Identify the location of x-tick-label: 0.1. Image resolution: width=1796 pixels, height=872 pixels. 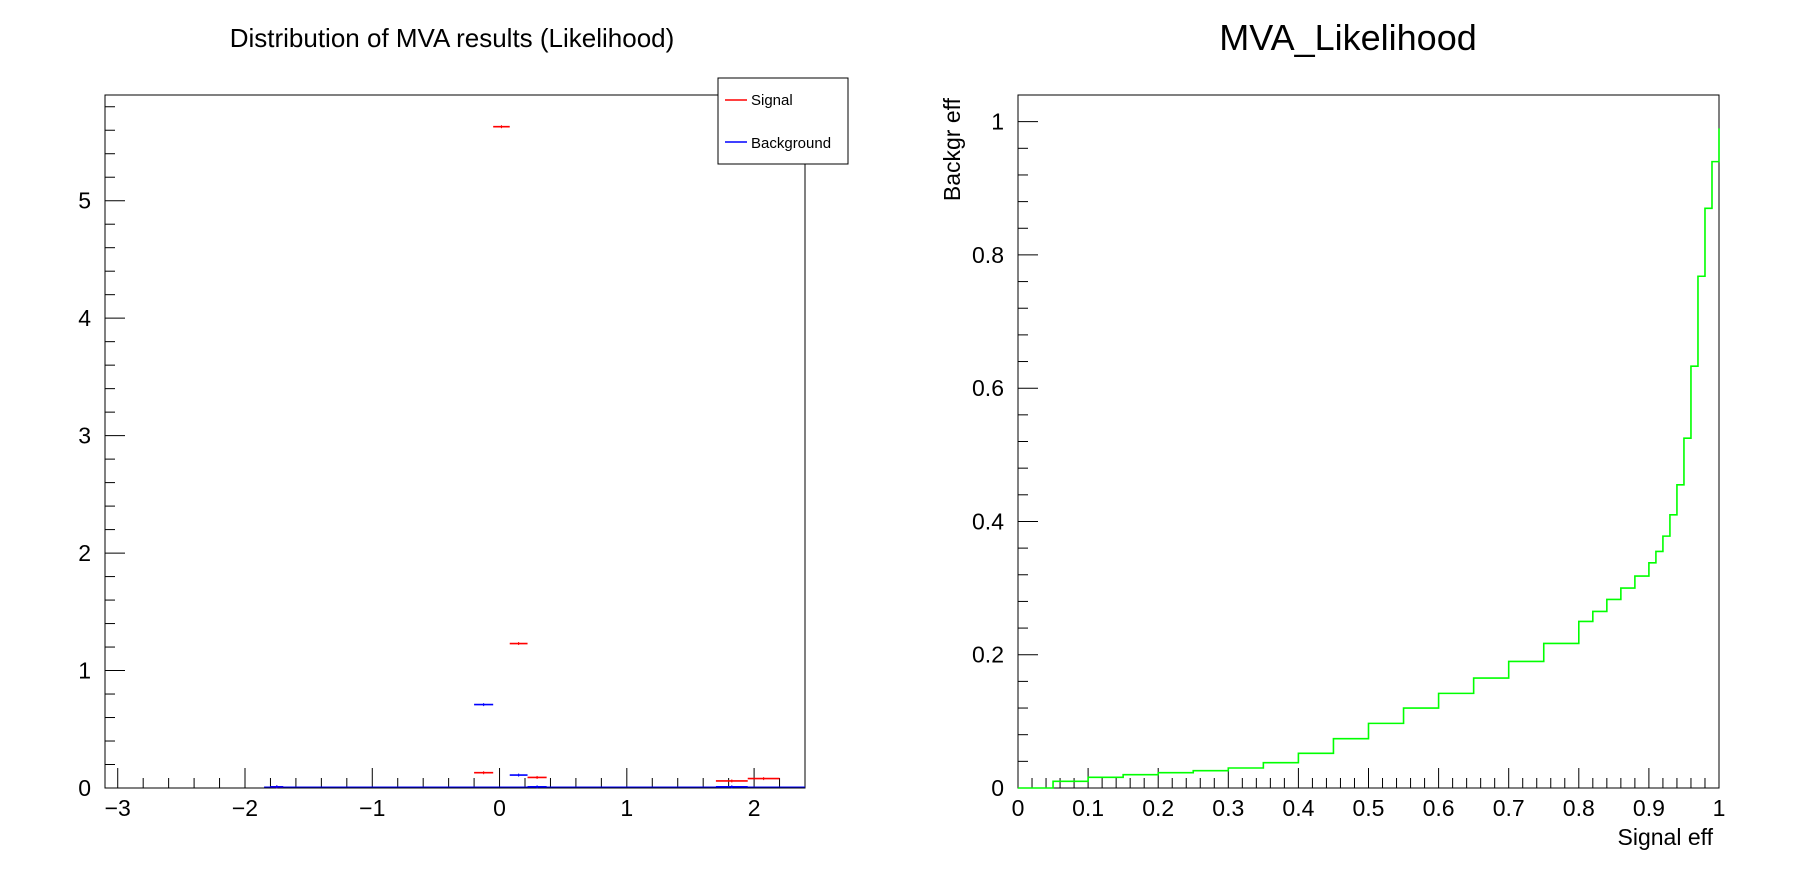
(1088, 808).